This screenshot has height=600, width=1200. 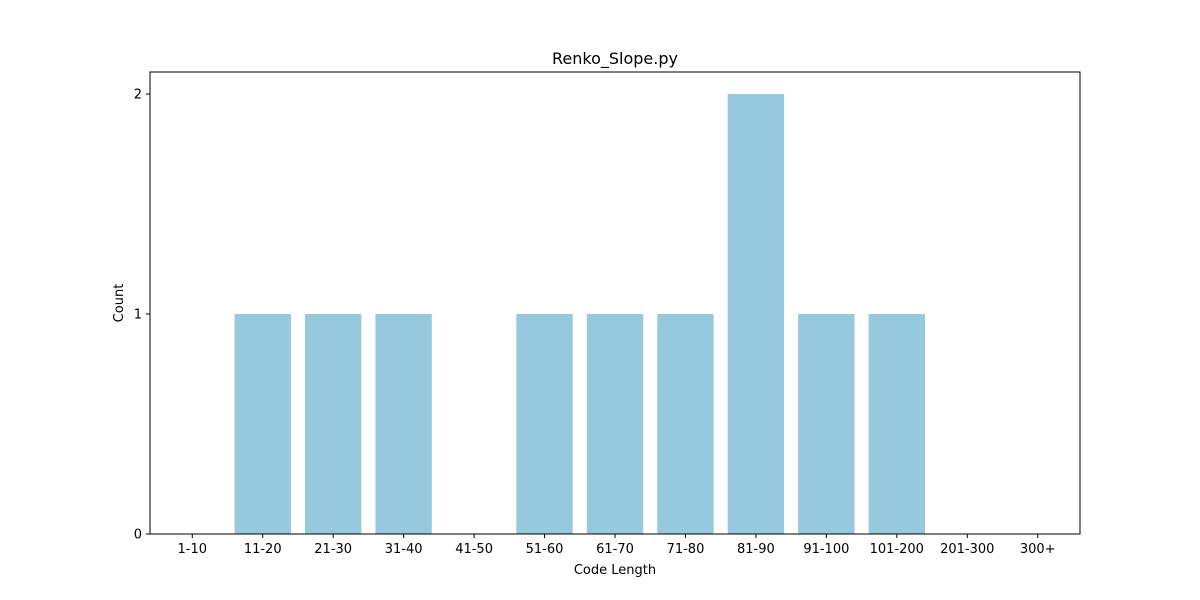 What do you see at coordinates (615, 549) in the screenshot?
I see `x-tick-label: 61-70` at bounding box center [615, 549].